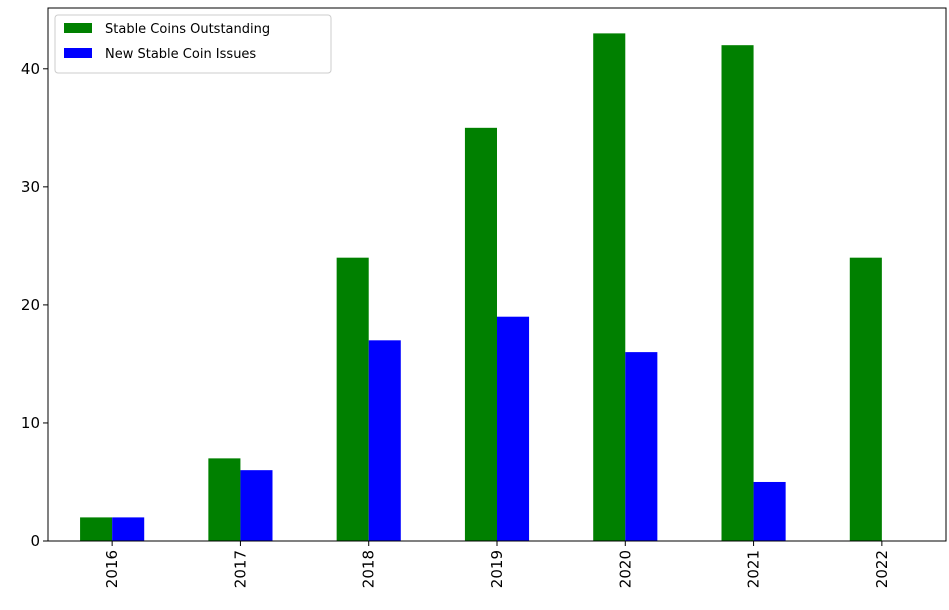 Image resolution: width=949 pixels, height=610 pixels. Describe the element at coordinates (35, 541) in the screenshot. I see `y-tick-label: 0` at that location.